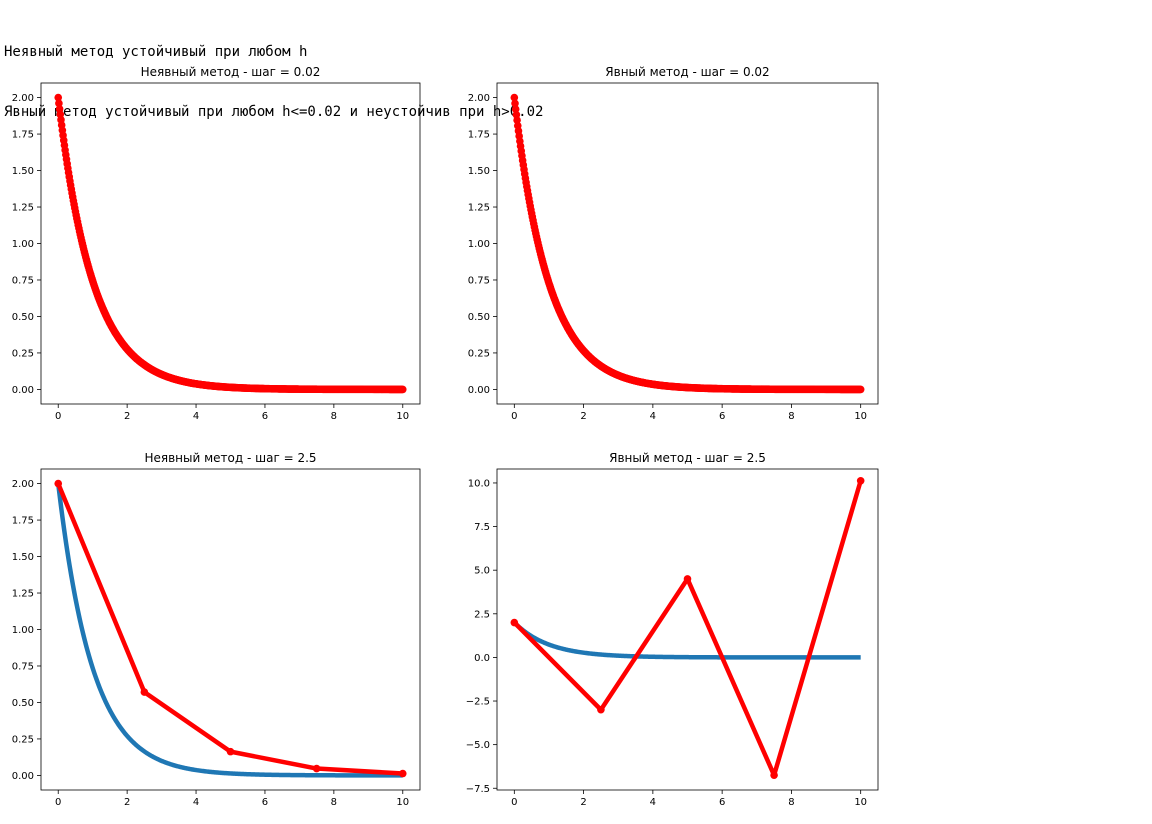 The image size is (1152, 824). Describe the element at coordinates (478, 745) in the screenshot. I see `y-tick-label: −5.0` at that location.